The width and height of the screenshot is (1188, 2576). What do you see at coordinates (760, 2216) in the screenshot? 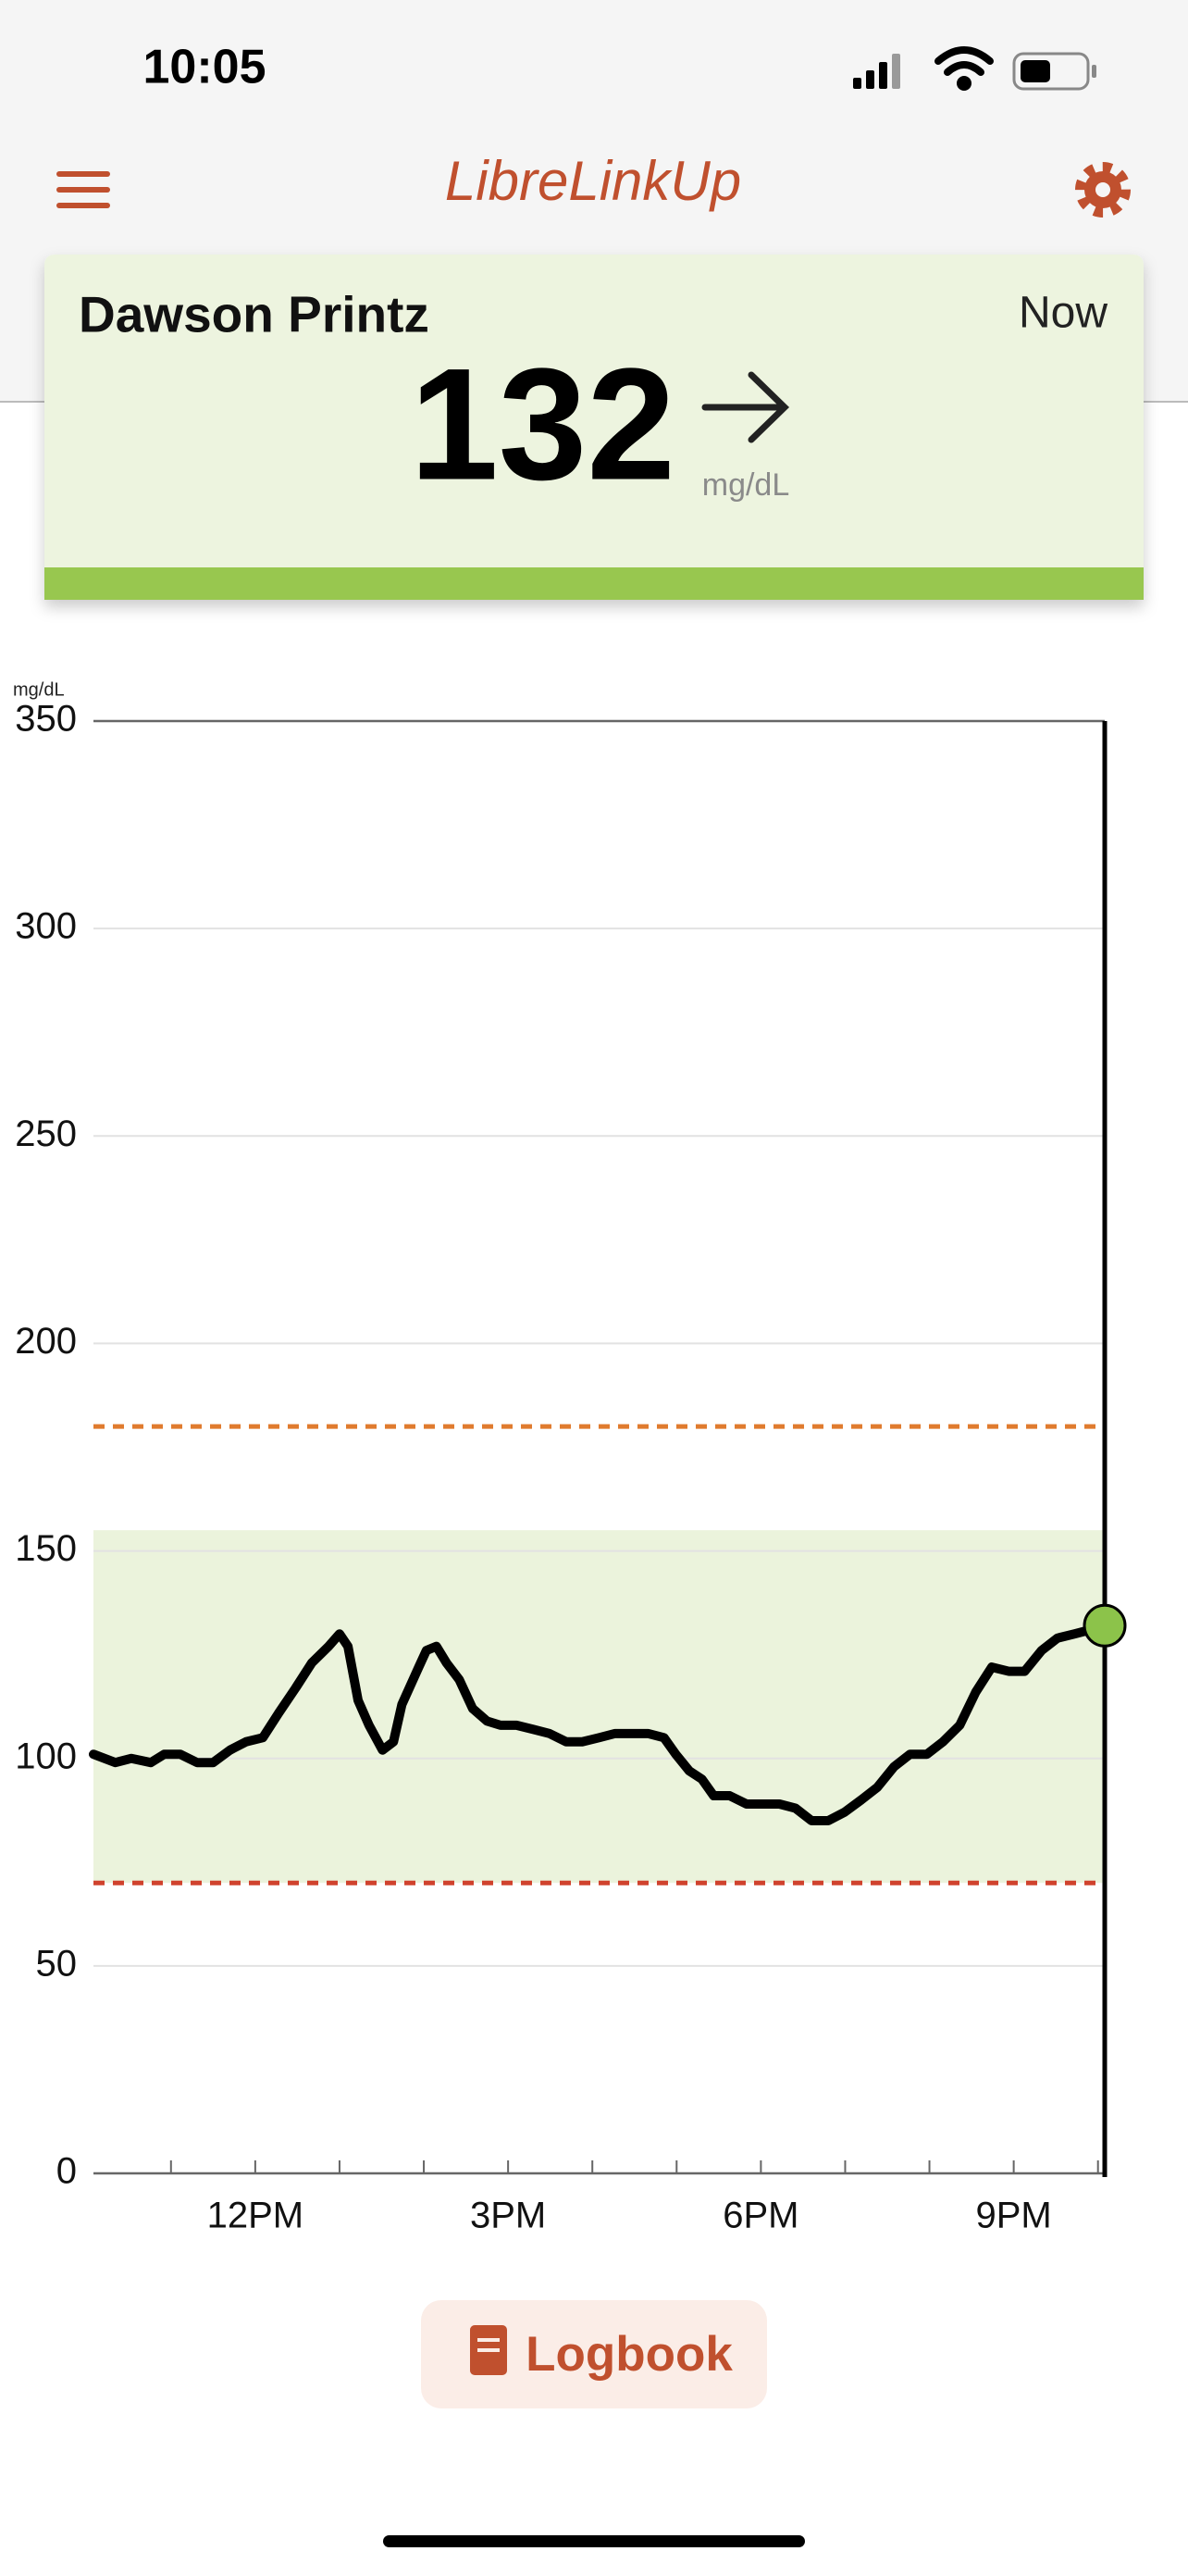
I see `x-tick-label: 6PM` at bounding box center [760, 2216].